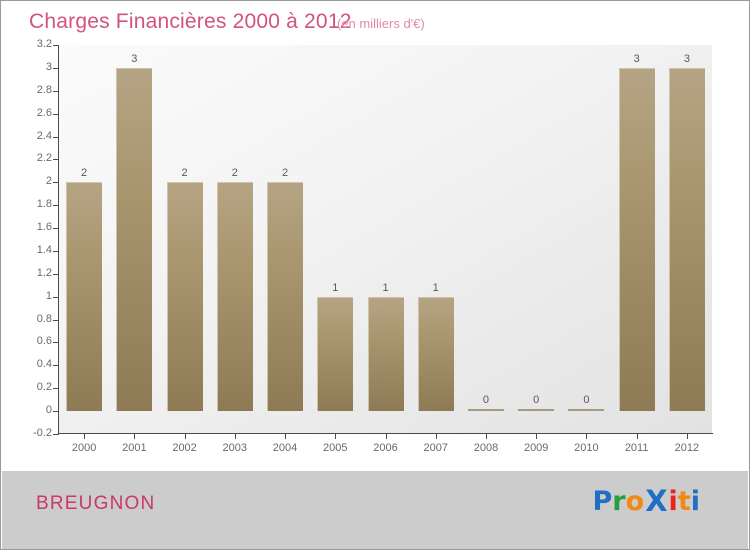 The height and width of the screenshot is (550, 750). I want to click on y-axis-label: 0.4, so click(44, 364).